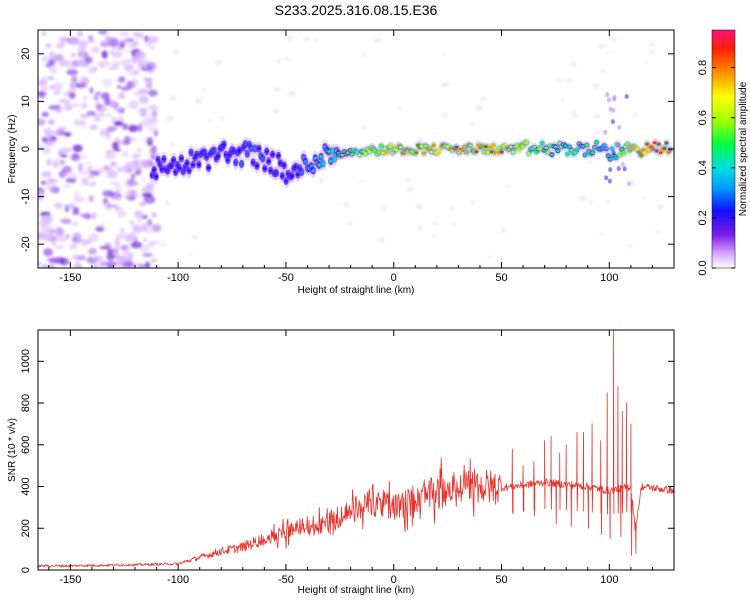 Image resolution: width=750 pixels, height=600 pixels. Describe the element at coordinates (12, 149) in the screenshot. I see `spectrogram-y-axis-label: Frequency (Hz)` at that location.